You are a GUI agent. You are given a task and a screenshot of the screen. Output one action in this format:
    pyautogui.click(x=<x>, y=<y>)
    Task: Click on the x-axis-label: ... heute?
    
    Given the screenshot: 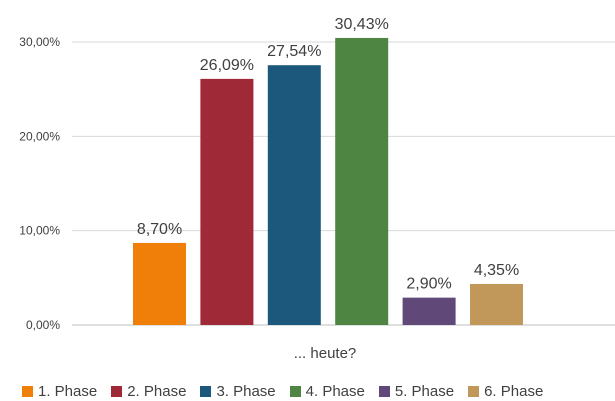 What is the action you would take?
    pyautogui.click(x=325, y=353)
    